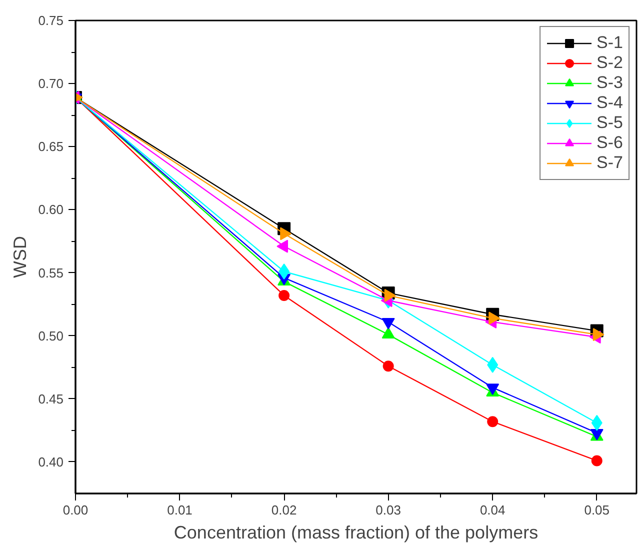 The height and width of the screenshot is (545, 640). Describe the element at coordinates (51, 462) in the screenshot. I see `y-tick-label: 0.40` at that location.